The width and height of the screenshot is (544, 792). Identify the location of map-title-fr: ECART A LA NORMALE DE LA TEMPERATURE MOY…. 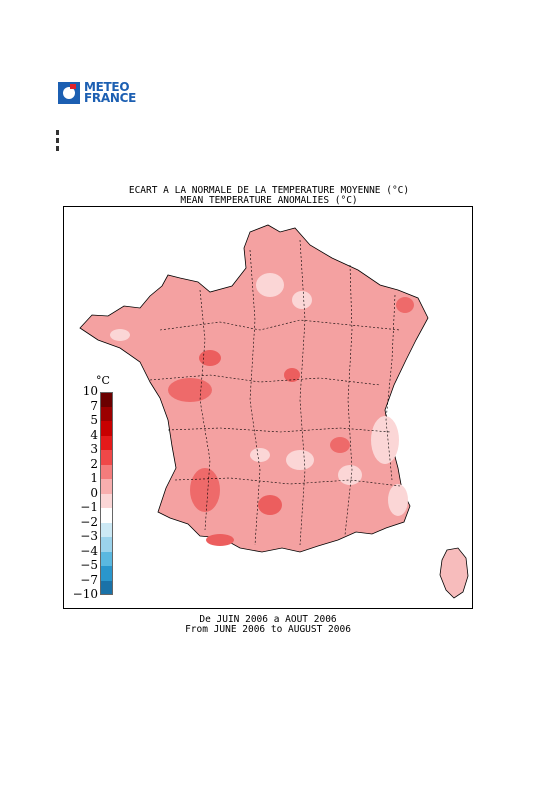
(269, 190).